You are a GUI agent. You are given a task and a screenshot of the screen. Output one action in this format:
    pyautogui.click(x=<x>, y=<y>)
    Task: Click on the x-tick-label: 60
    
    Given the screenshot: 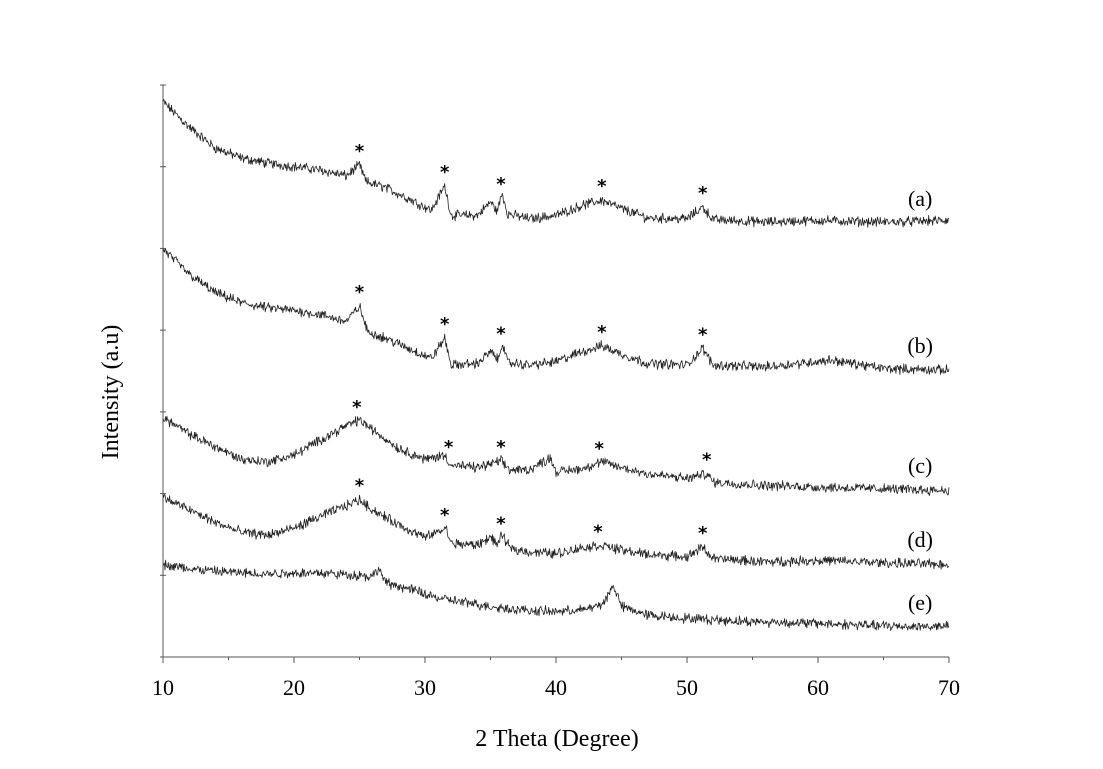 What is the action you would take?
    pyautogui.click(x=818, y=687)
    